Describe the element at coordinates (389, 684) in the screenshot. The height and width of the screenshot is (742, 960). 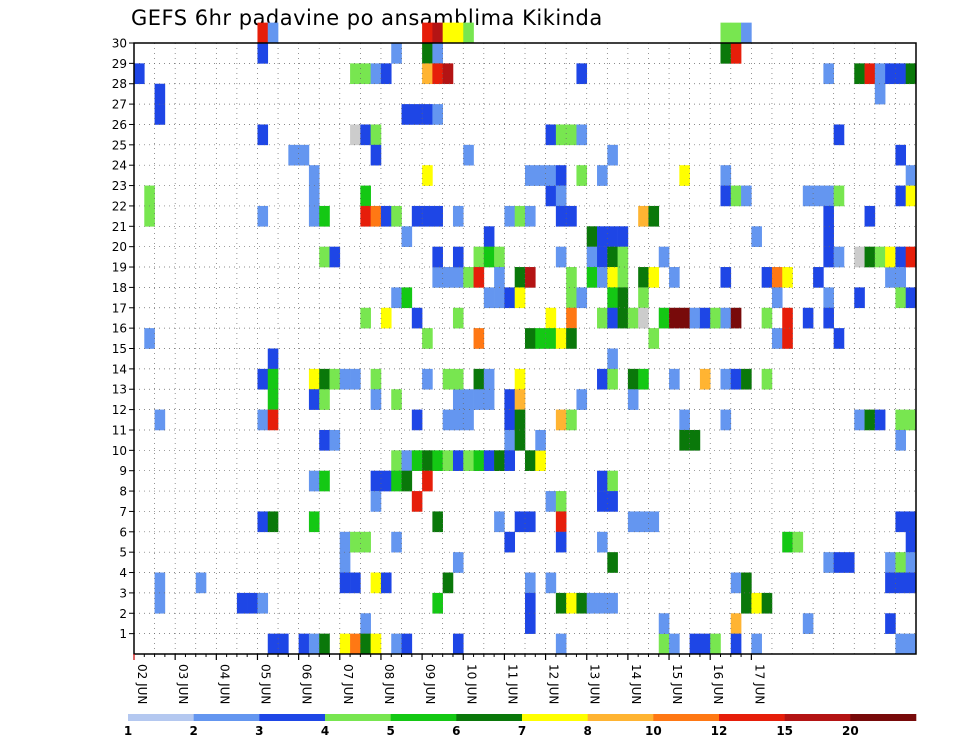
I see `x-tick-label: 08 JUN` at that location.